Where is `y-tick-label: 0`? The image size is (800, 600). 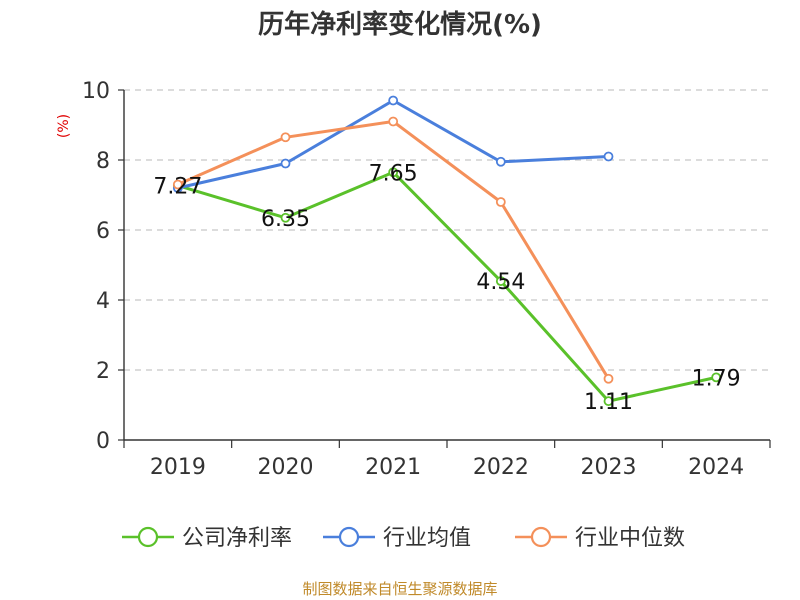
y-tick-label: 0 is located at coordinates (103, 441).